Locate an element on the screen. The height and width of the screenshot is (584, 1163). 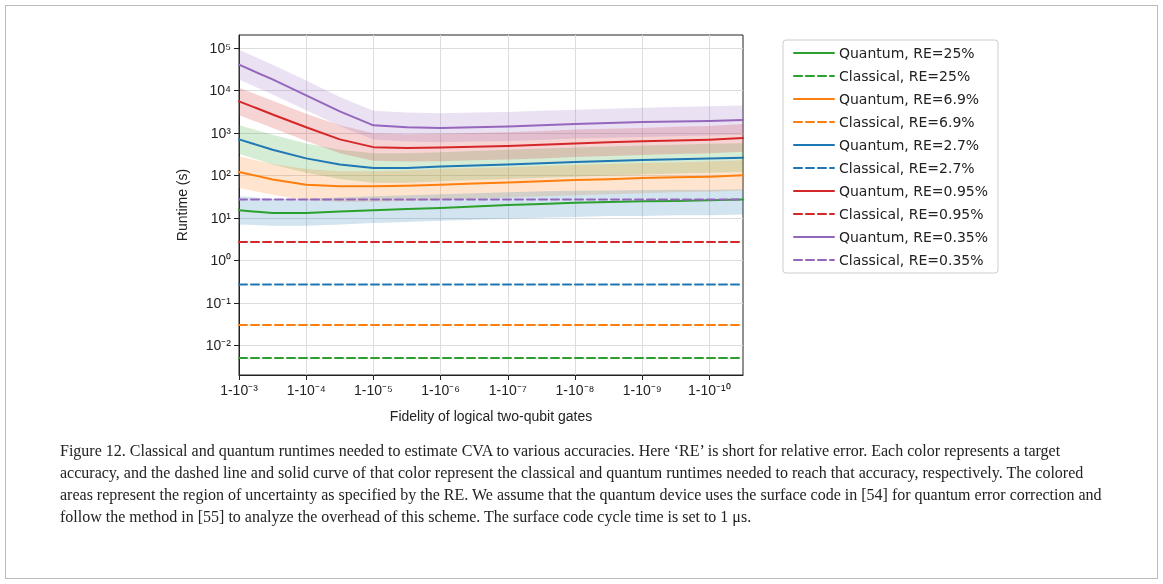
y-tick-label: 10⁴ is located at coordinates (220, 90).